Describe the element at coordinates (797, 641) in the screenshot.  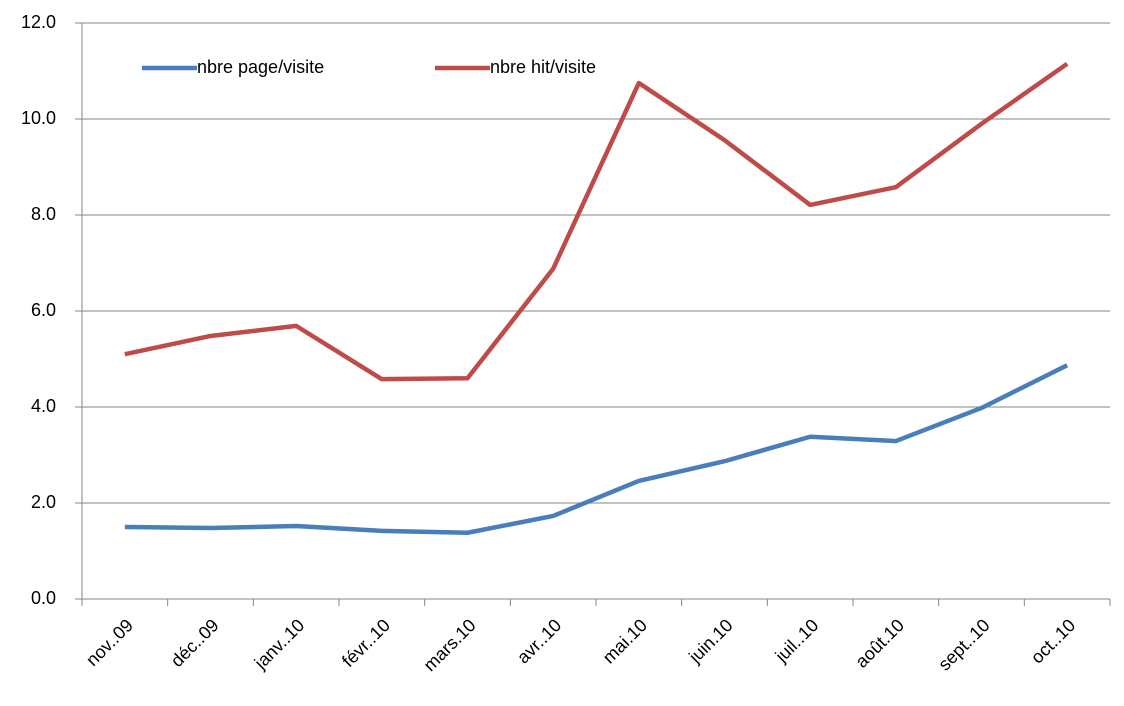
I see `x-tick-label: juil..10` at that location.